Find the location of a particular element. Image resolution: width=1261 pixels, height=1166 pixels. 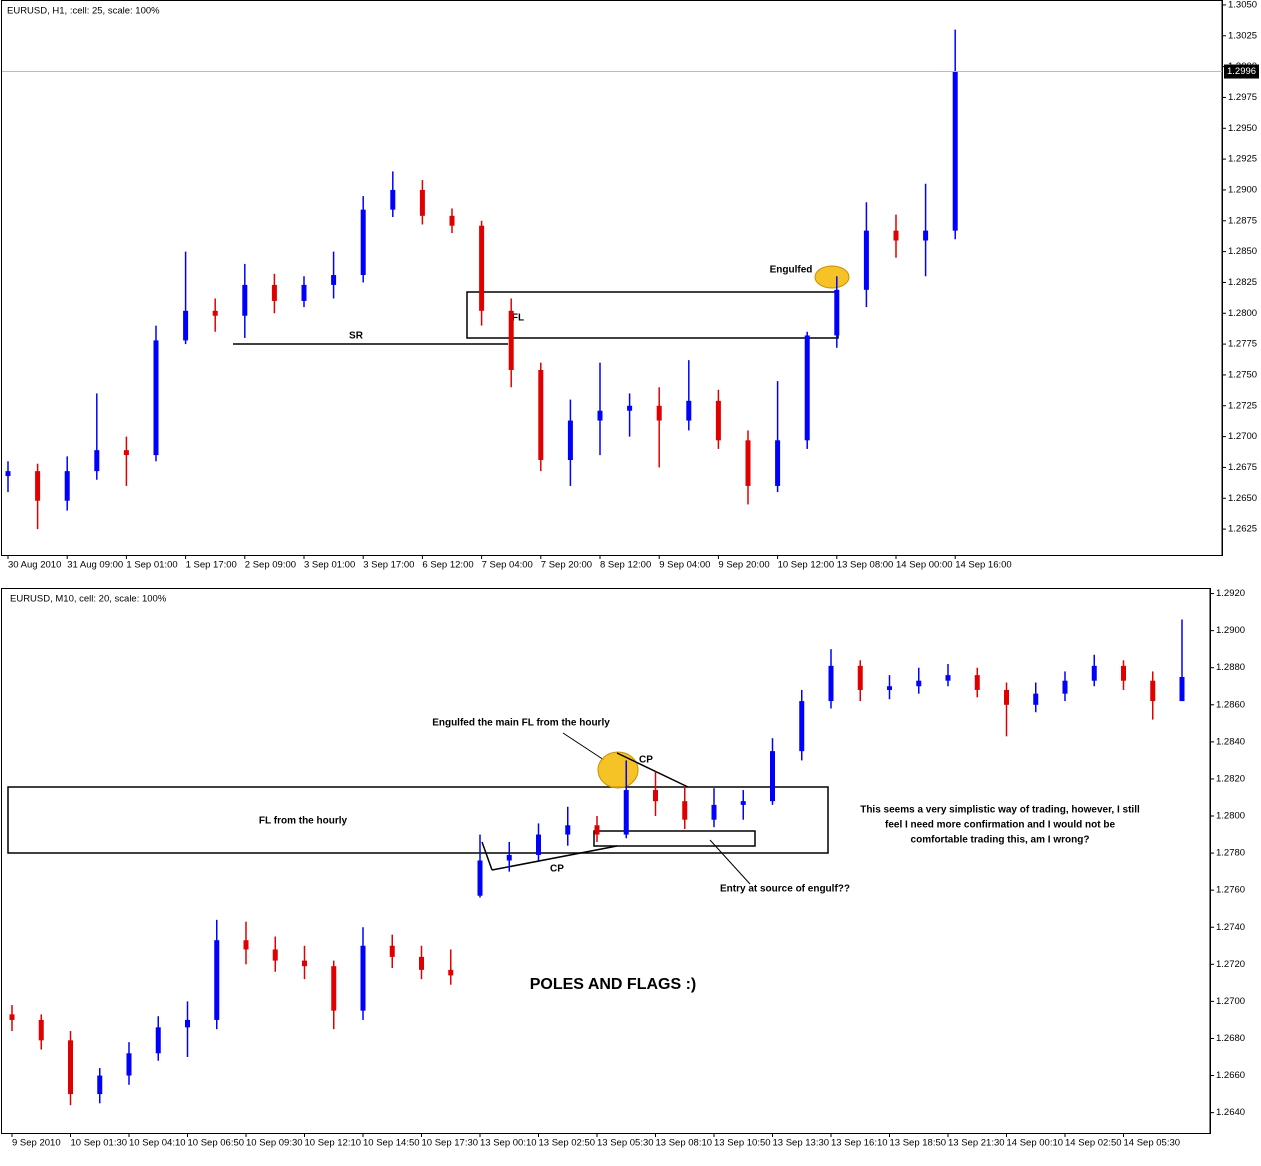

y-tick-label: 1.2780 is located at coordinates (1230, 853).